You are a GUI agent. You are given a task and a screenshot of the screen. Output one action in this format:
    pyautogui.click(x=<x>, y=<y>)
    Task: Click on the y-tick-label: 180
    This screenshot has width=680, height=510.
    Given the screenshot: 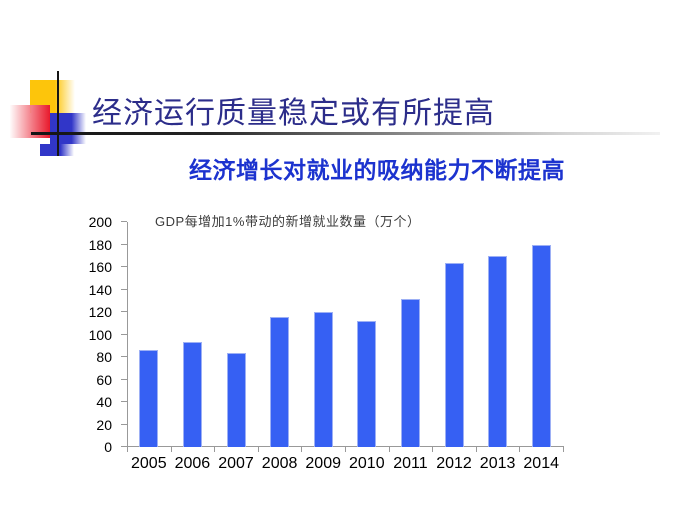 What is the action you would take?
    pyautogui.click(x=100, y=244)
    